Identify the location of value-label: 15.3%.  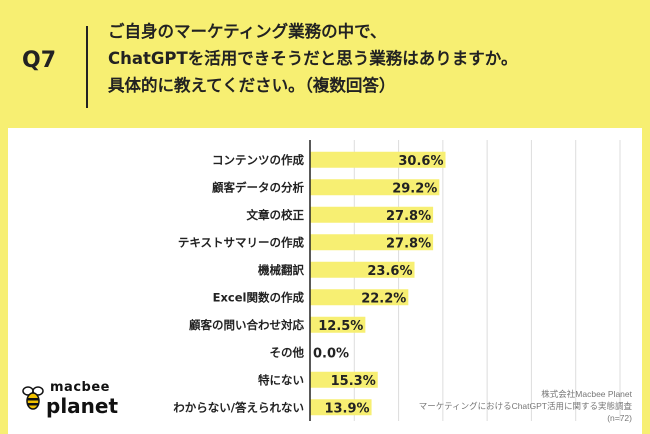
(353, 381).